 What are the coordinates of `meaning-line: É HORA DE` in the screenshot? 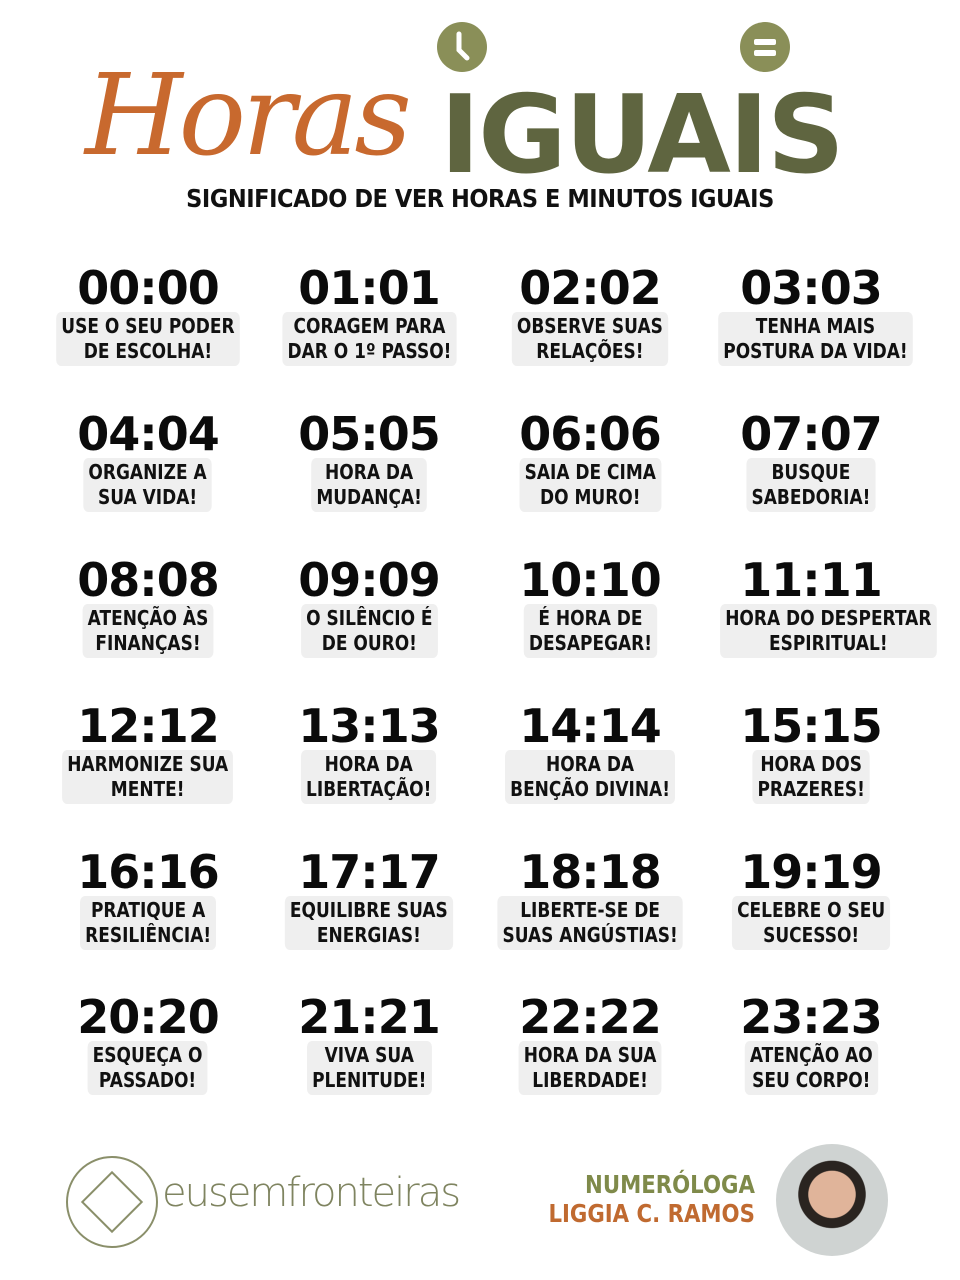 It's located at (590, 618).